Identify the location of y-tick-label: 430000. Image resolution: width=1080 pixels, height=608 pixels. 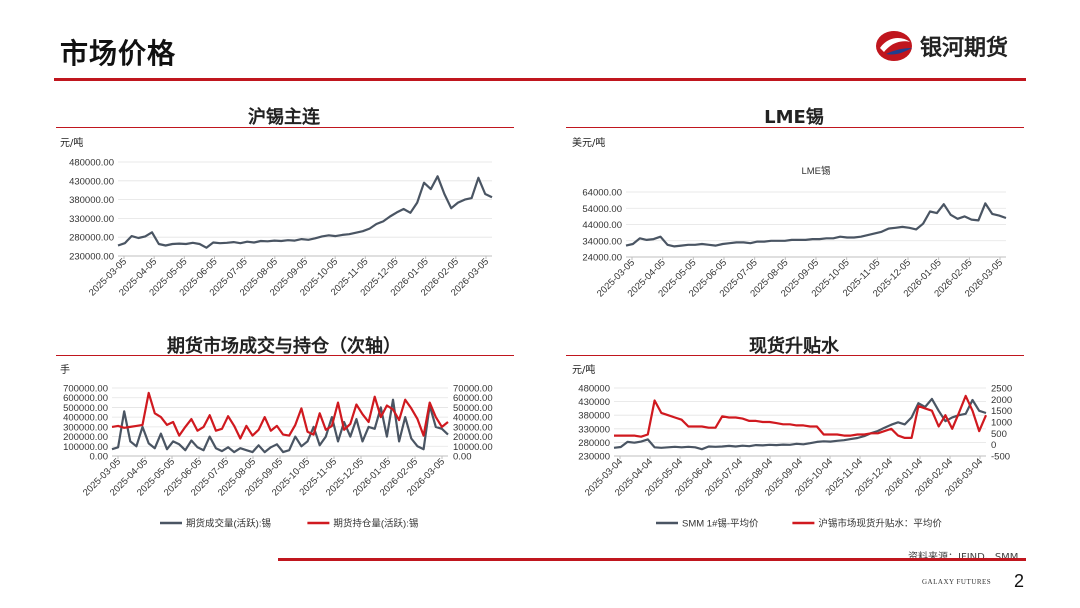
(594, 402).